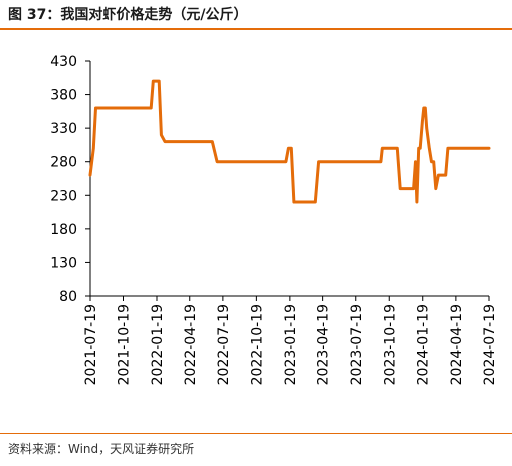 Image resolution: width=512 pixels, height=466 pixels. Describe the element at coordinates (257, 344) in the screenshot. I see `x-tick-label: 2022-10-19` at that location.